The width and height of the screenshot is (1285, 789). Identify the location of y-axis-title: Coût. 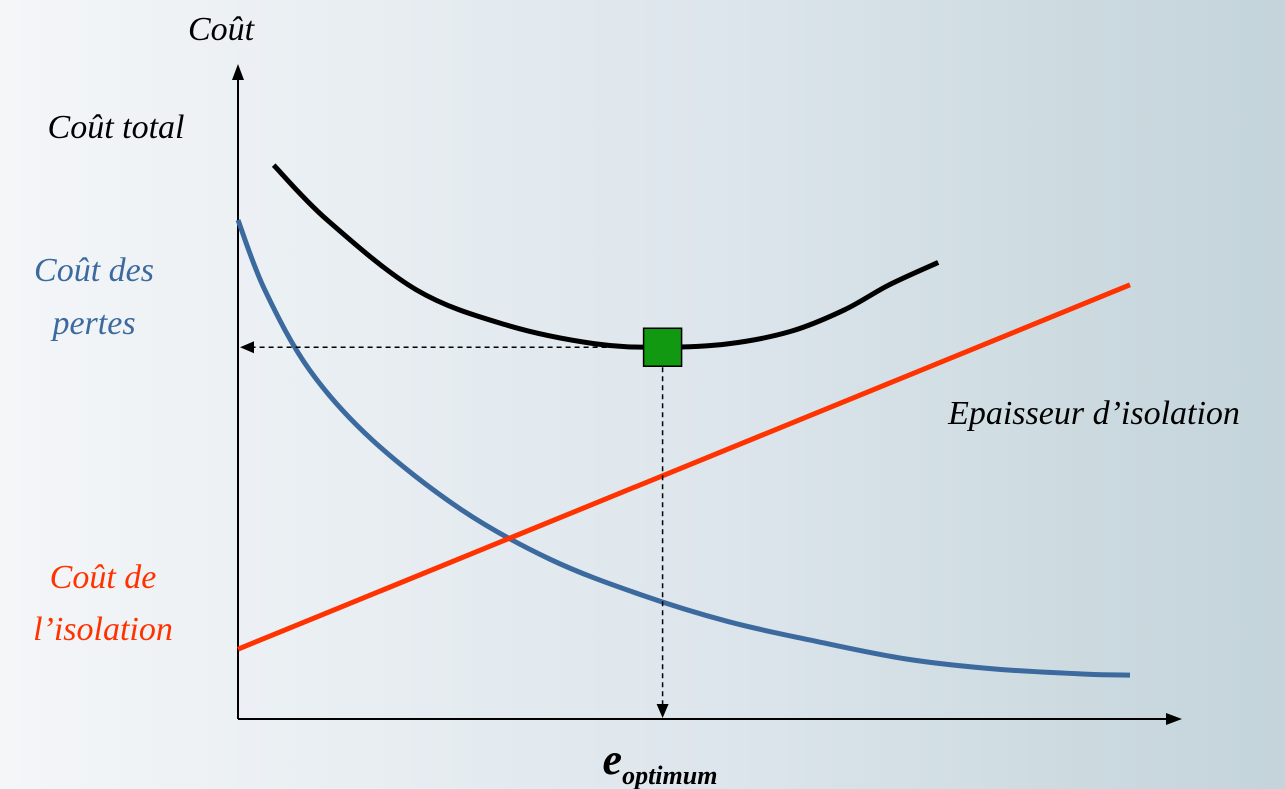
(222, 29).